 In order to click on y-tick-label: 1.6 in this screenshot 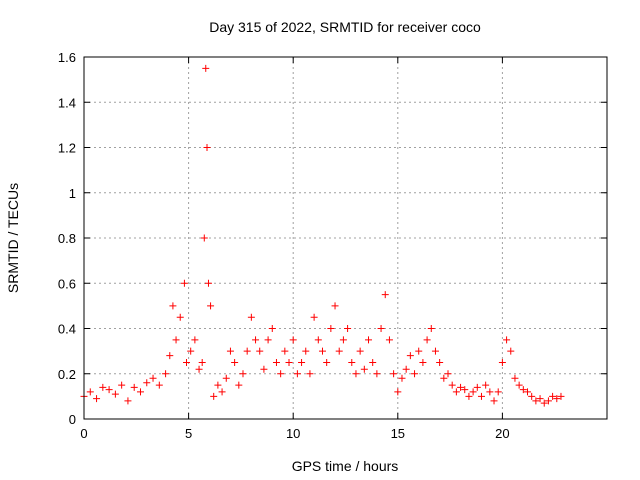, I will do `click(67, 57)`.